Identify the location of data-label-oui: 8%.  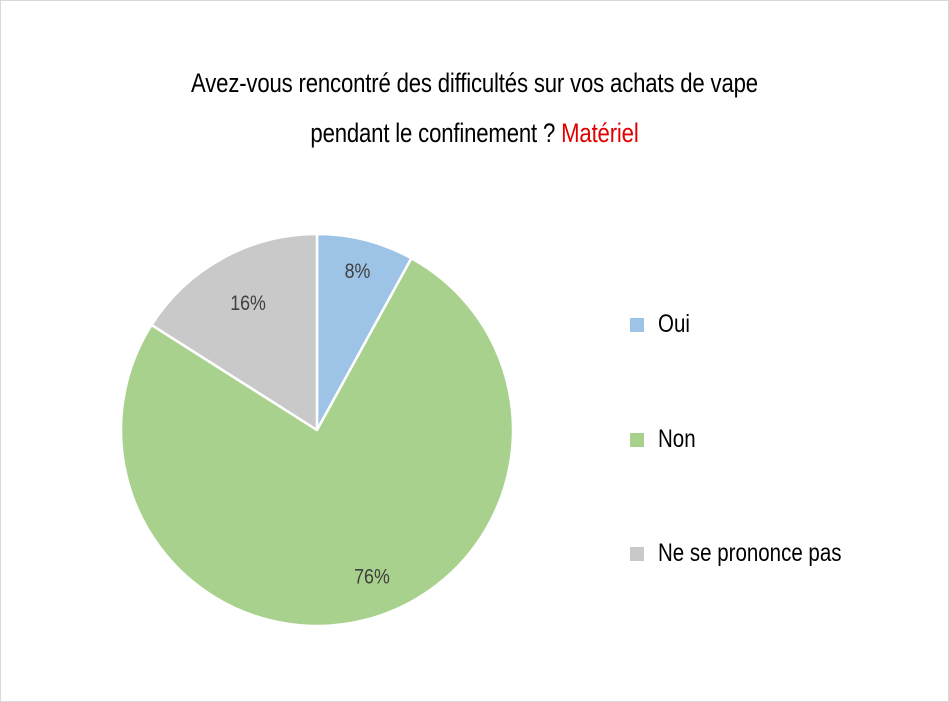
(358, 272).